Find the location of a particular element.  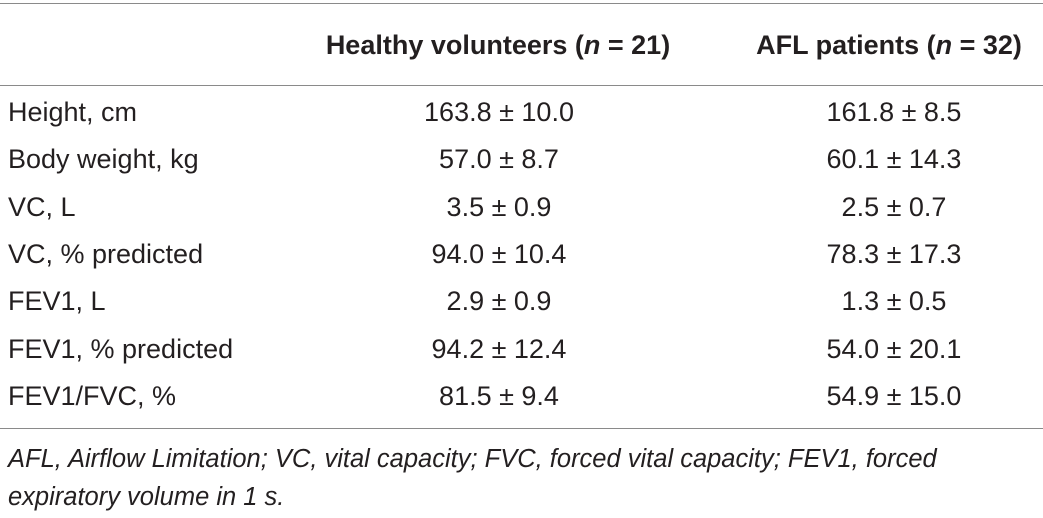

table-row: Height, cm 163.8 ± 10.0 161.8 ± 8.5 is located at coordinates (521, 112).